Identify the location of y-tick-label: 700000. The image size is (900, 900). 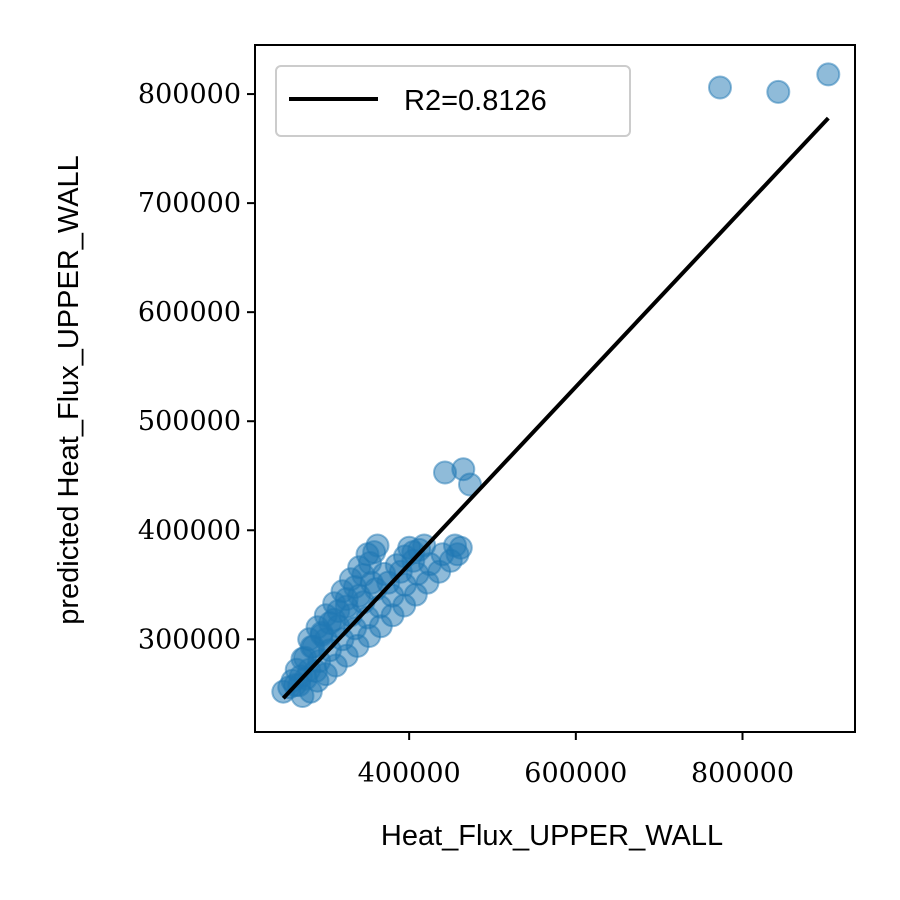
(189, 203).